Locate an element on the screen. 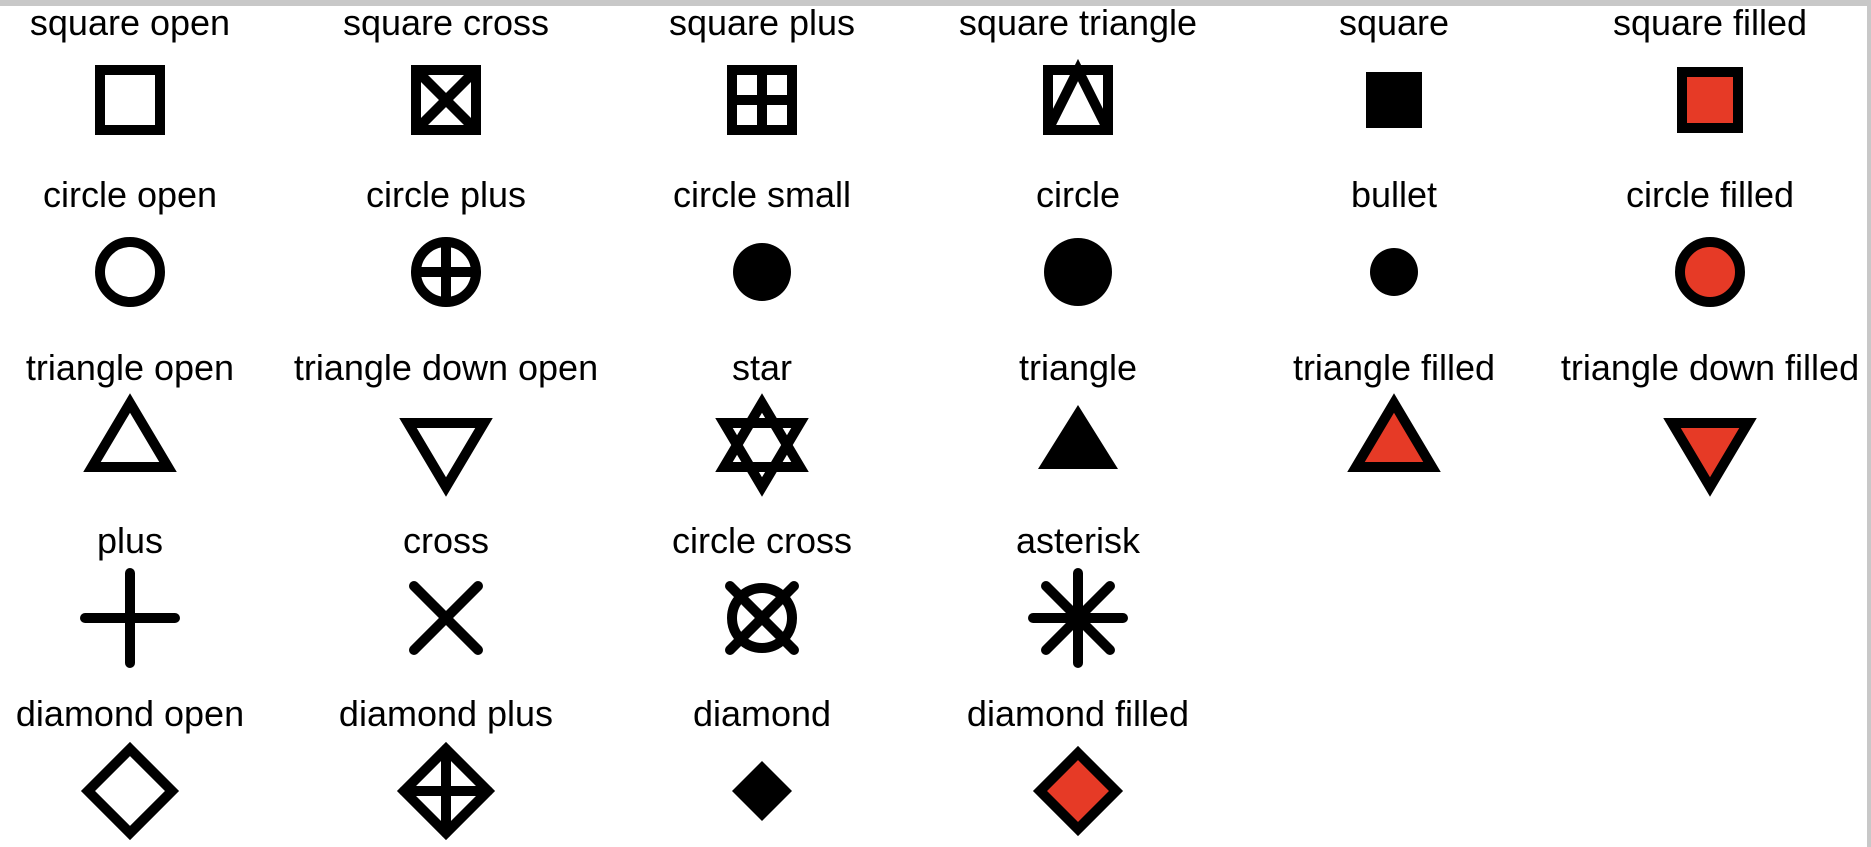  shape-label: circle filled is located at coordinates (1710, 194).